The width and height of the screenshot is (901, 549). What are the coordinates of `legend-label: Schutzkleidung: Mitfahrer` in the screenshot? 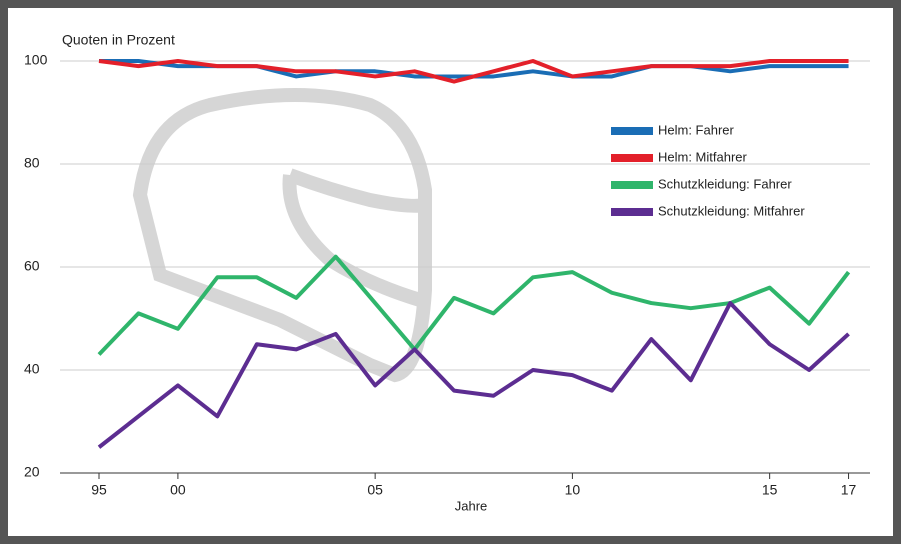 It's located at (731, 210).